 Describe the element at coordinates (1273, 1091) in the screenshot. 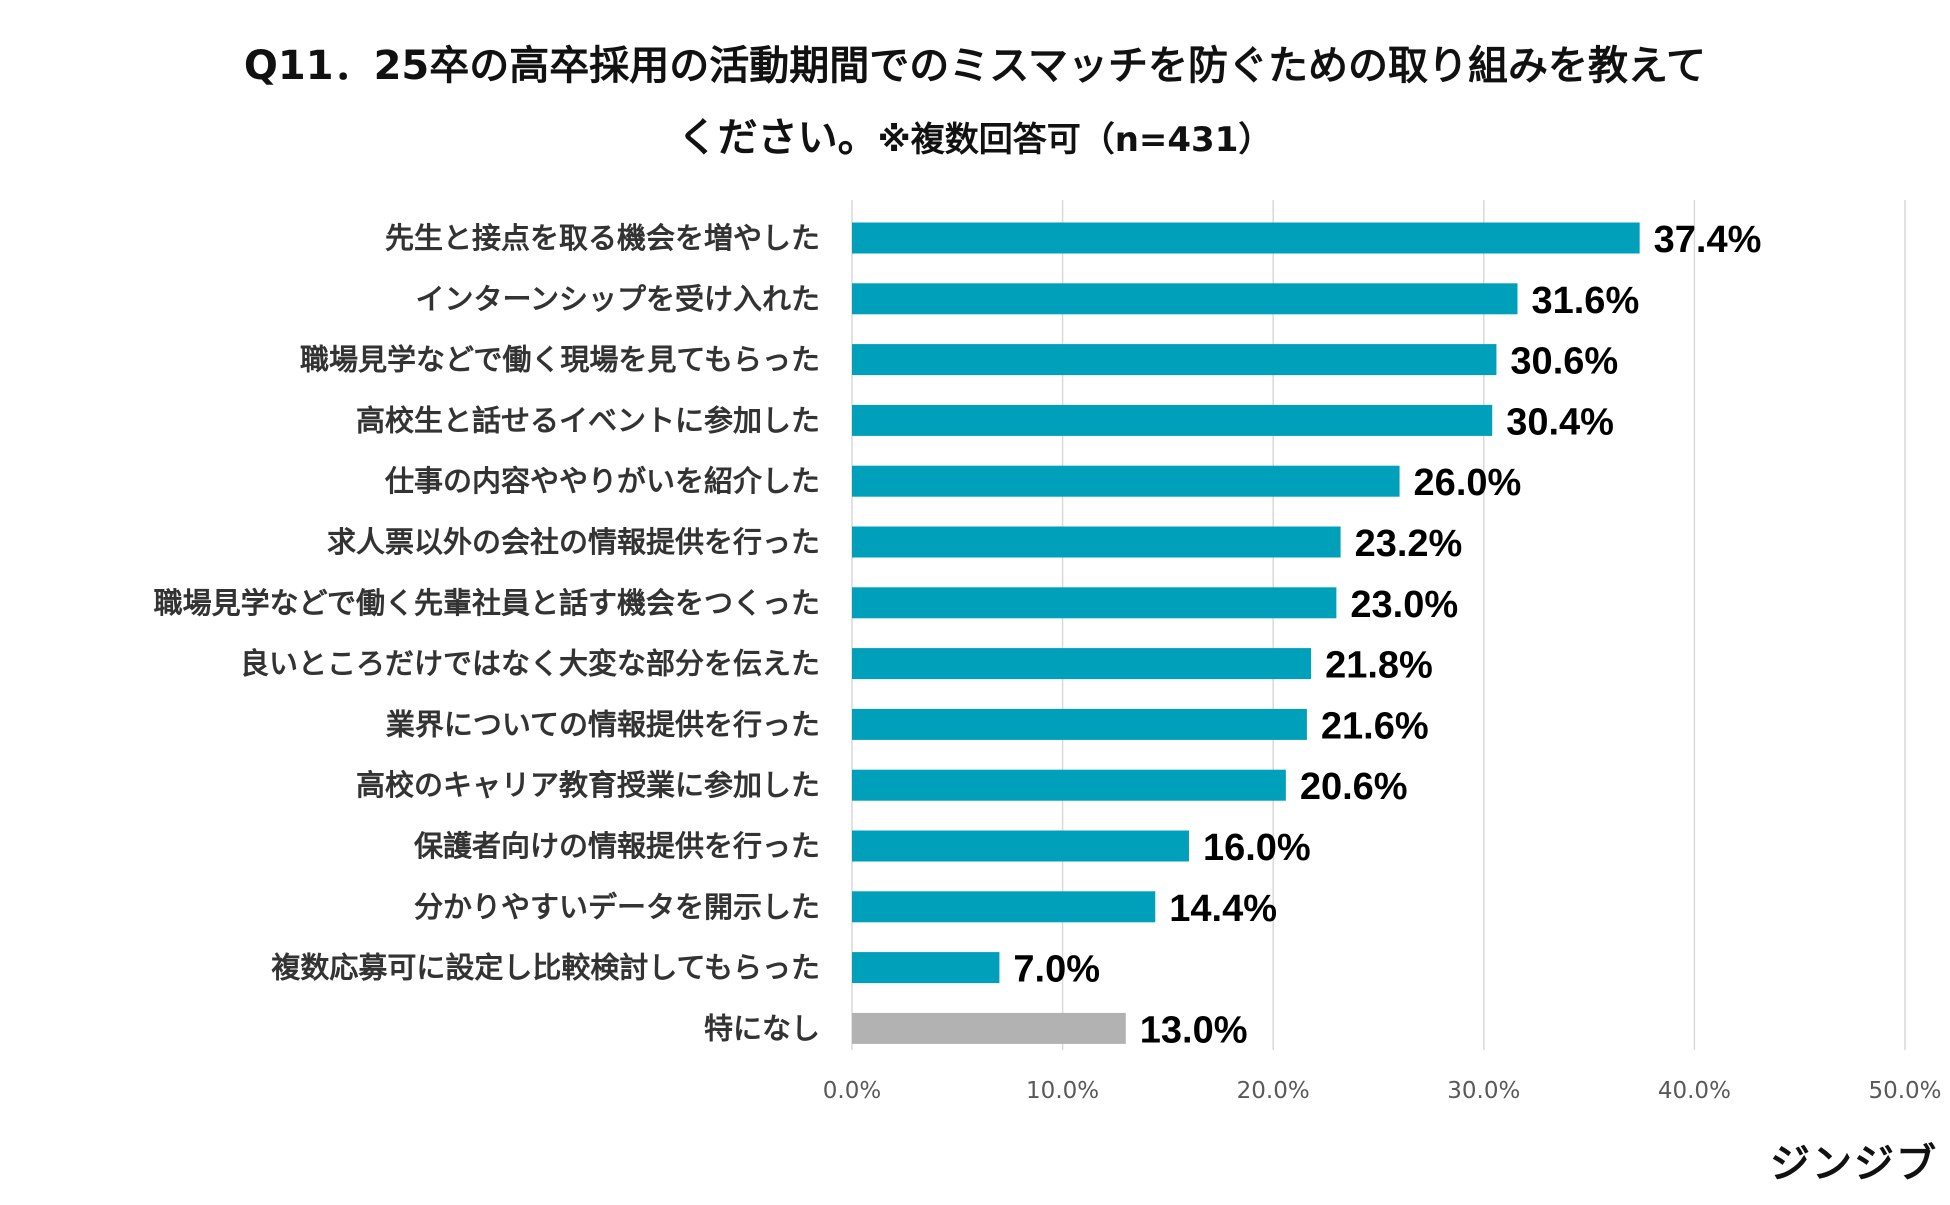

I see `x-tick-label: 20.0%` at that location.